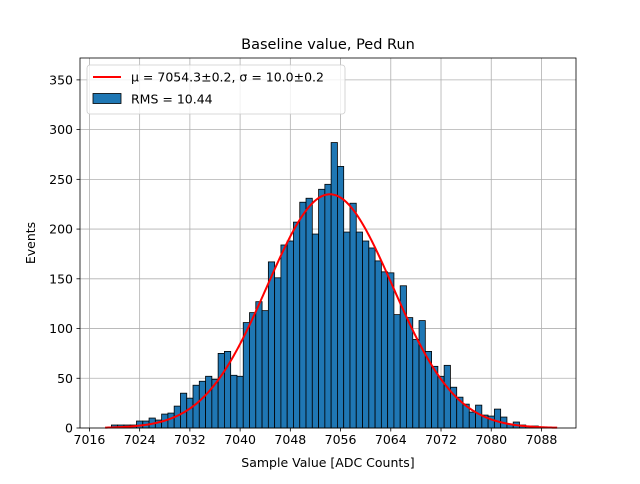 Image resolution: width=640 pixels, height=484 pixels. What do you see at coordinates (391, 439) in the screenshot?
I see `x-tick-label: 7064` at bounding box center [391, 439].